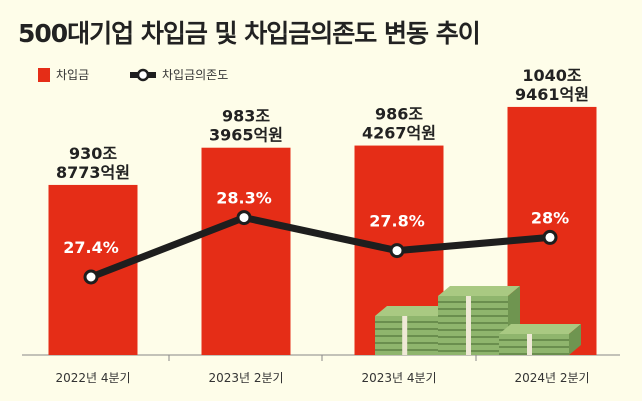  What do you see at coordinates (552, 75) in the screenshot?
I see `bar-value-label: 1040조` at bounding box center [552, 75].